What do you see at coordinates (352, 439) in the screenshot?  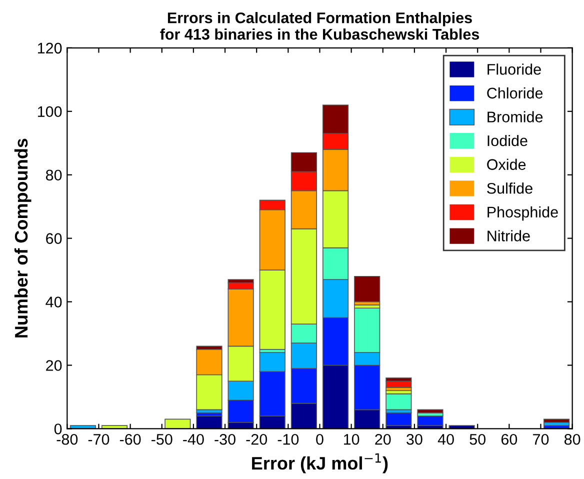 I see `x-tick-label: 10` at bounding box center [352, 439].